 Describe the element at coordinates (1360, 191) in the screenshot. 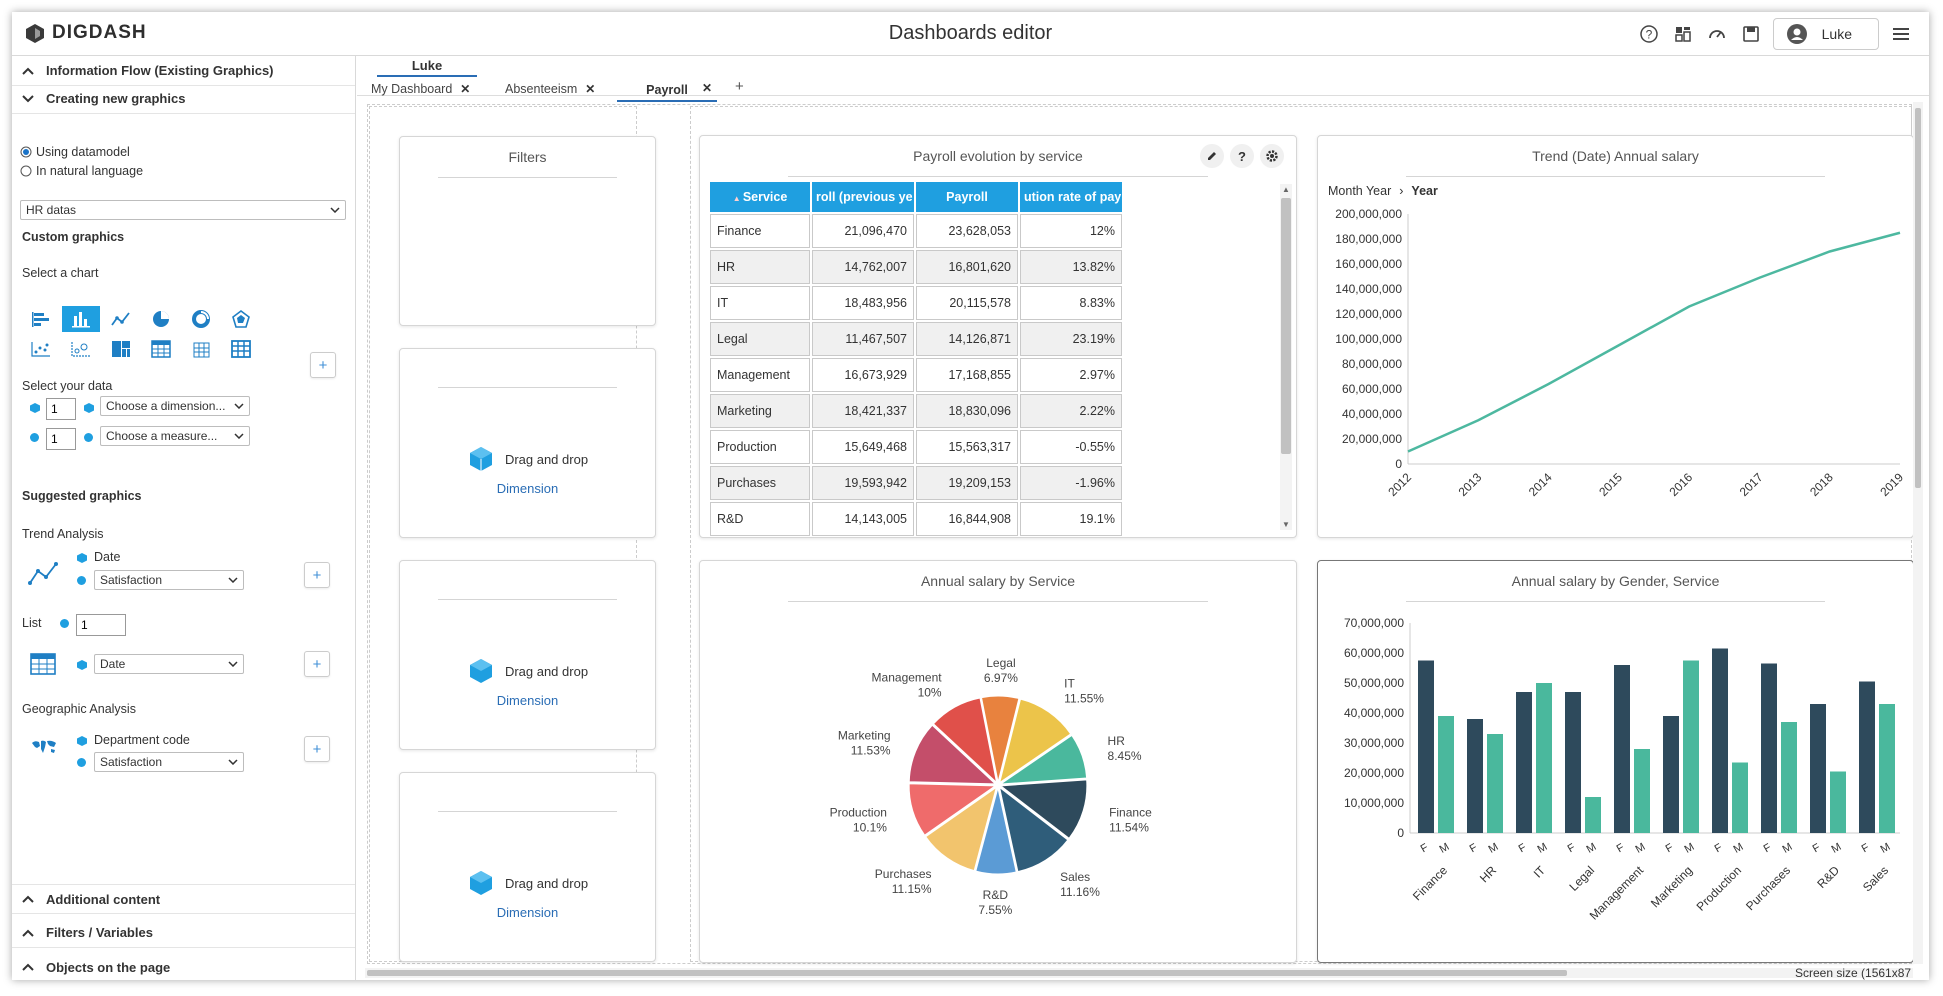

I see `breadcrumb-item: Month Year` at that location.